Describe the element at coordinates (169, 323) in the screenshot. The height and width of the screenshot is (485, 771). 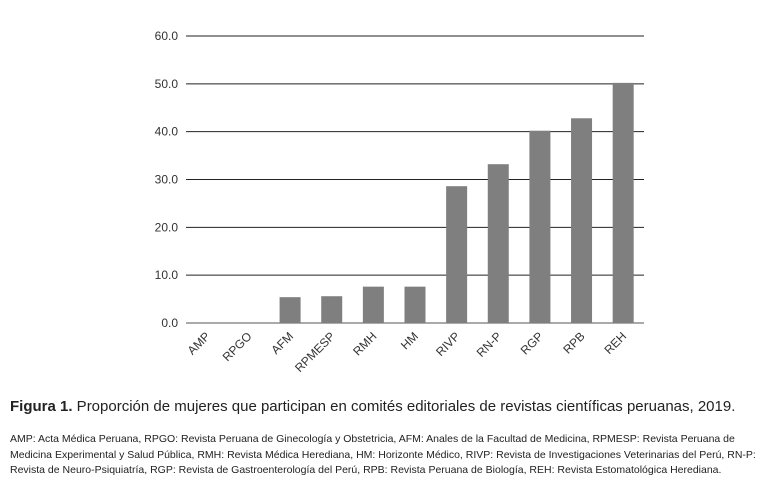
I see `y-tick-label: 0.0` at that location.